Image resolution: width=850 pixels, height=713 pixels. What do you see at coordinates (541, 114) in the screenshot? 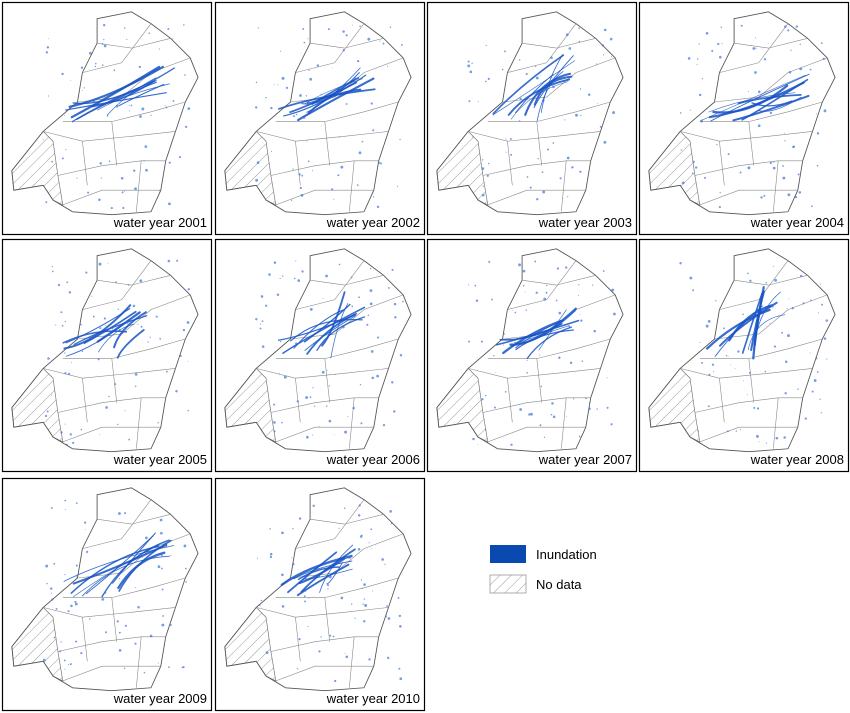
I see `inundation` at bounding box center [541, 114].